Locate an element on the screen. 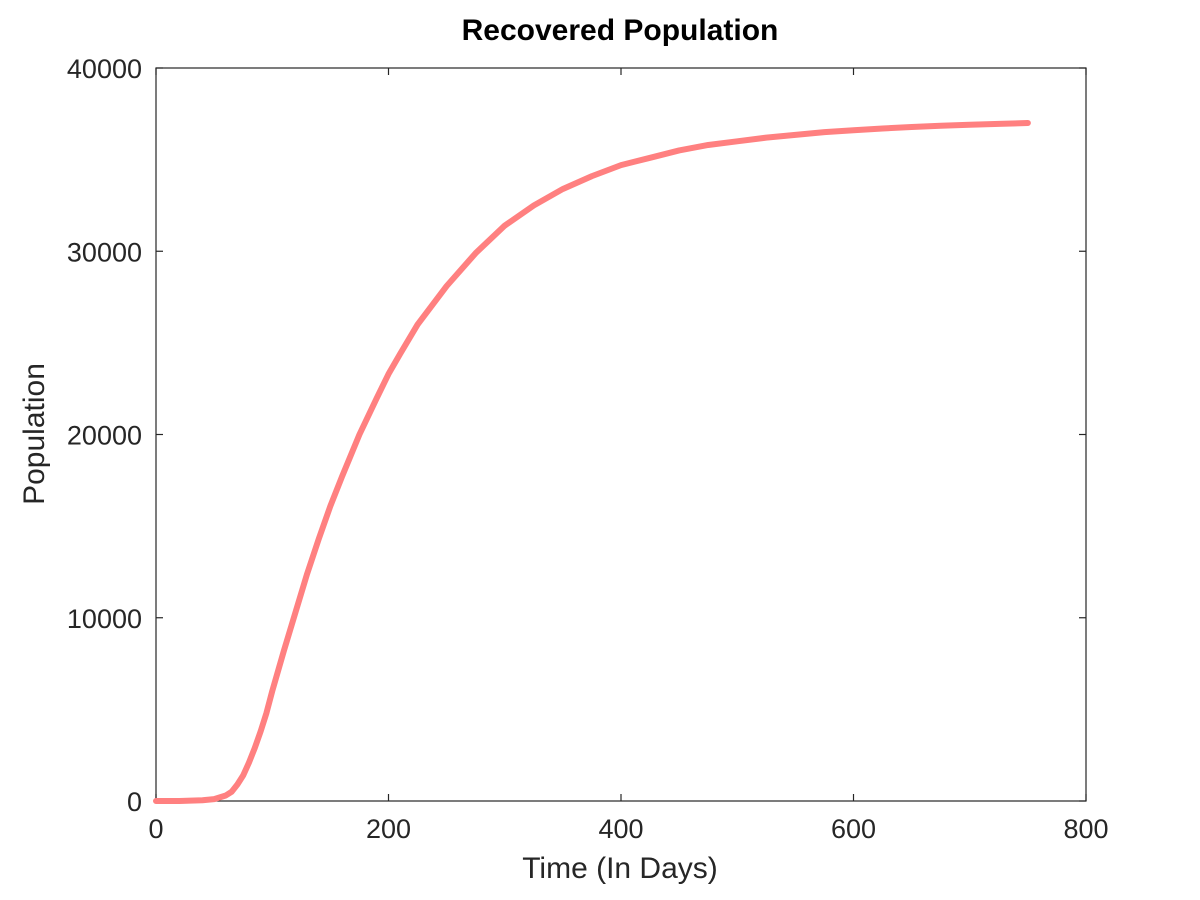 The width and height of the screenshot is (1200, 900). y-tick-label: 30000 is located at coordinates (104, 252).